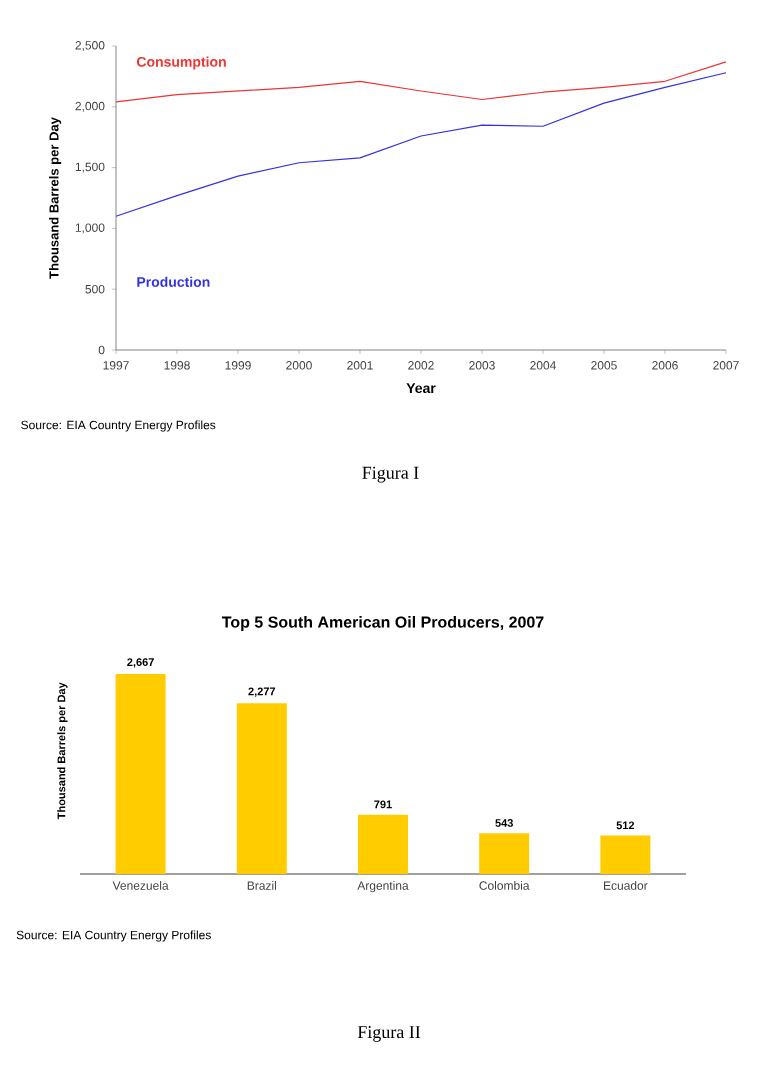 The height and width of the screenshot is (1082, 782). What do you see at coordinates (390, 474) in the screenshot?
I see `text: Figura I` at bounding box center [390, 474].